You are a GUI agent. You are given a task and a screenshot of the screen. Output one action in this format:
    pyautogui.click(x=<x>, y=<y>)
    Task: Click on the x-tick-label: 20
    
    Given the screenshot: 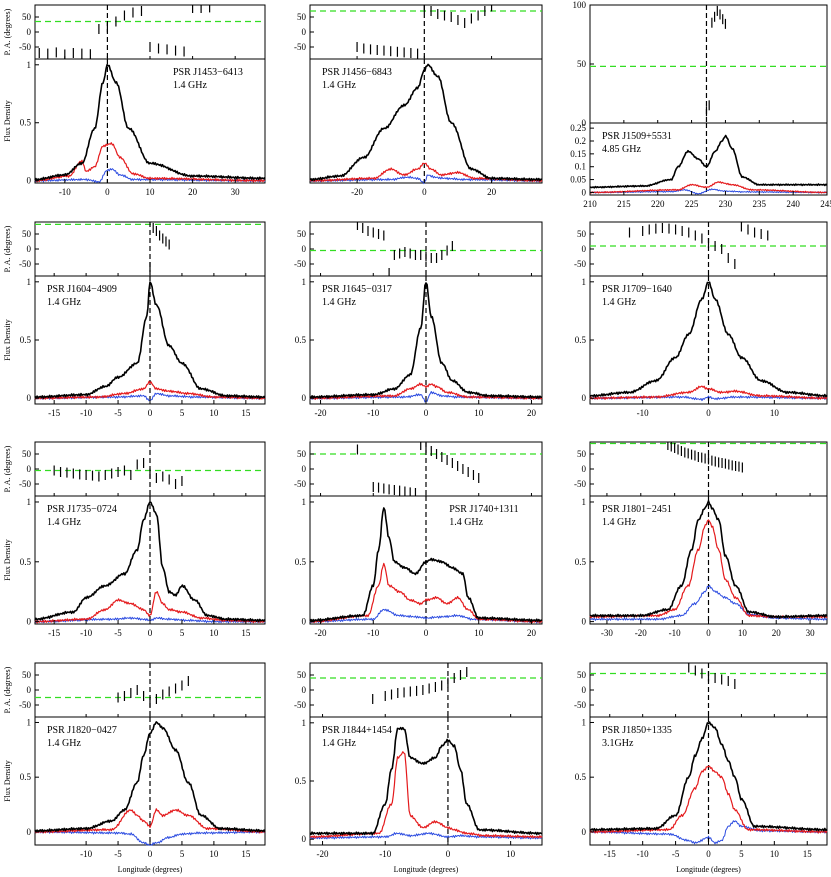 What is the action you would take?
    pyautogui.click(x=193, y=192)
    